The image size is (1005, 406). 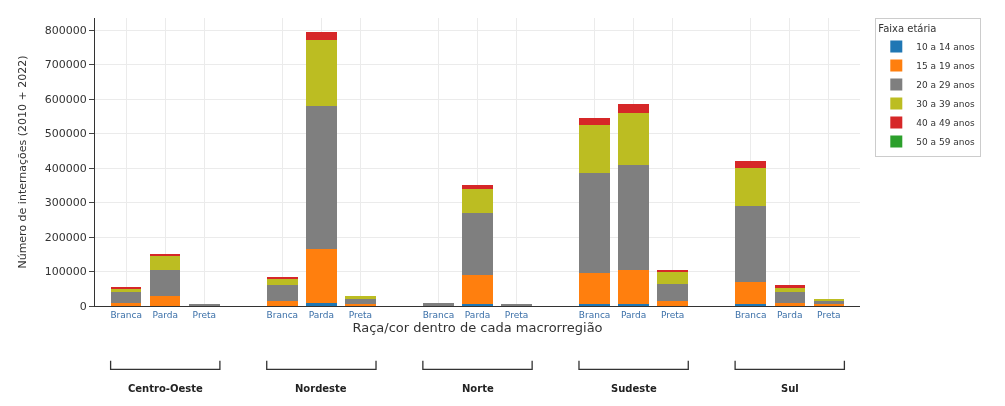 What do you see at coordinates (946, 142) in the screenshot?
I see `legend-label: 50 a 59 anos` at bounding box center [946, 142].